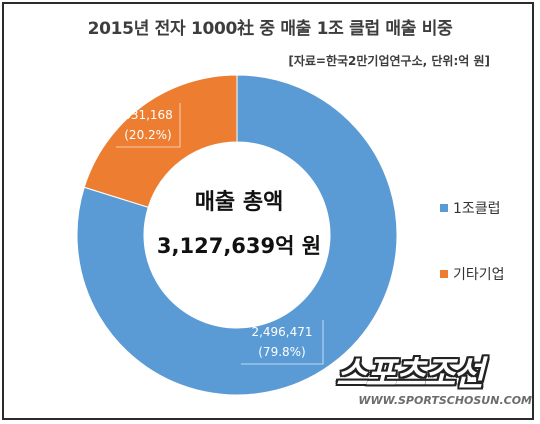  I want to click on data-label-percent-other-companies: (20.2%), so click(147, 135).